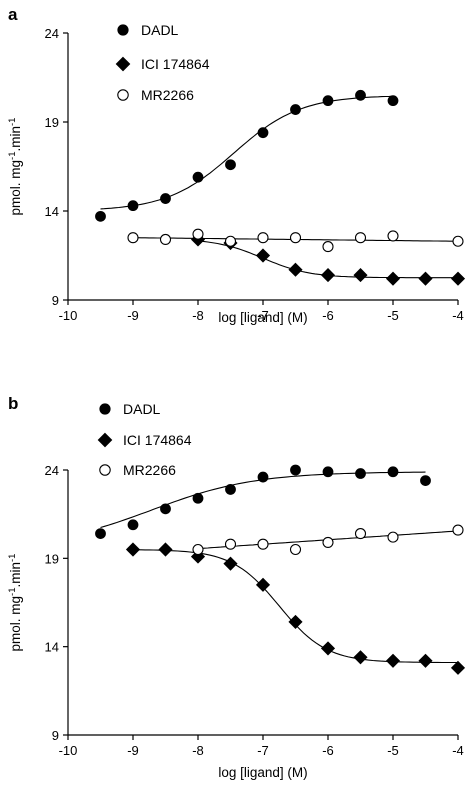  I want to click on panel-letter: b, so click(13, 403).